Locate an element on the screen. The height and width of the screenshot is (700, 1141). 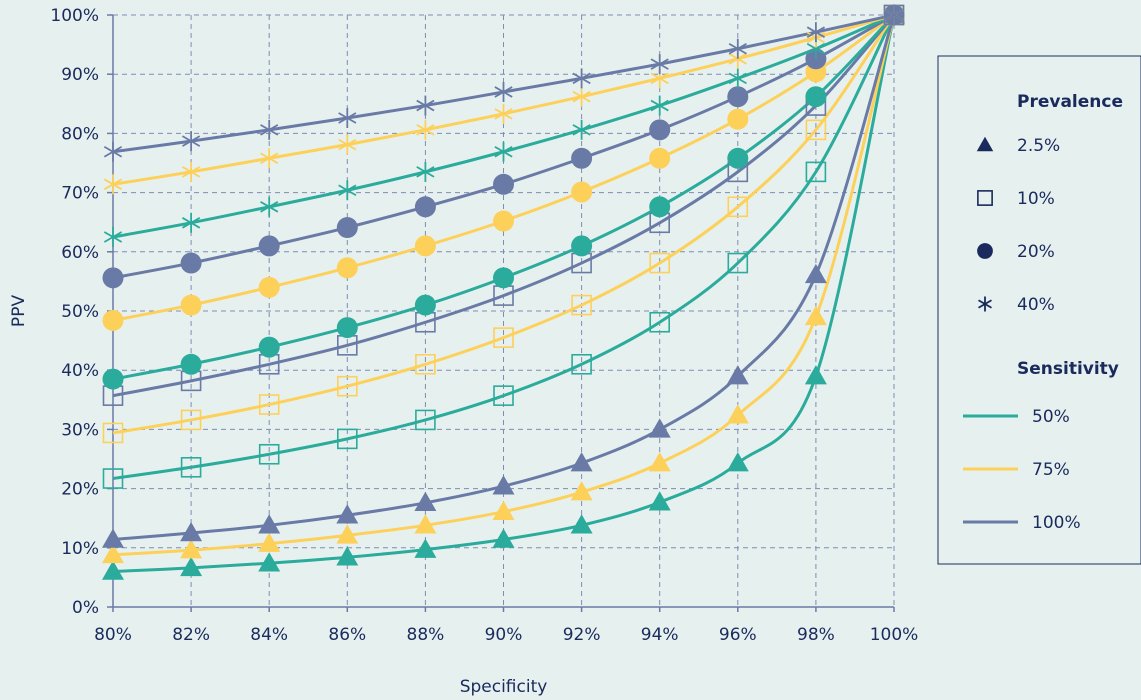
y-axis-title: PPV is located at coordinates (19, 311).